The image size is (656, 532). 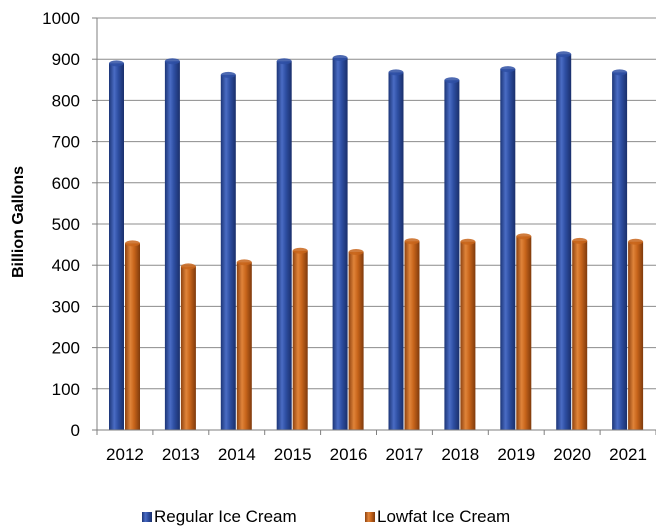 What do you see at coordinates (293, 454) in the screenshot?
I see `x-tick-label: 2015` at bounding box center [293, 454].